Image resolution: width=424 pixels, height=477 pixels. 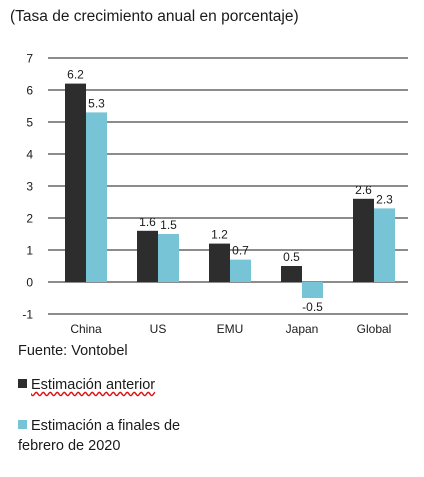 What do you see at coordinates (168, 225) in the screenshot?
I see `data-label: 1.5` at bounding box center [168, 225].